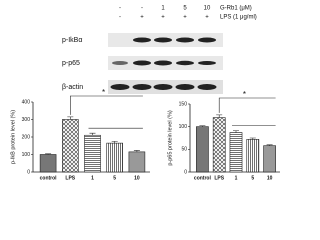 This screenshot has height=240, width=320. What do you see at coordinates (207, 9) in the screenshot?
I see `treatment-sign: 10` at bounding box center [207, 9].